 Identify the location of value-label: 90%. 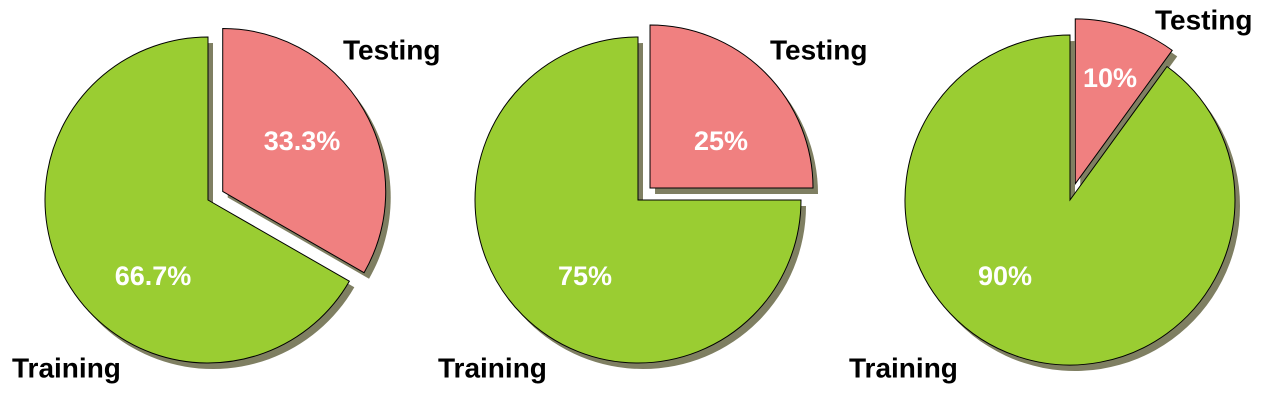
(1005, 276).